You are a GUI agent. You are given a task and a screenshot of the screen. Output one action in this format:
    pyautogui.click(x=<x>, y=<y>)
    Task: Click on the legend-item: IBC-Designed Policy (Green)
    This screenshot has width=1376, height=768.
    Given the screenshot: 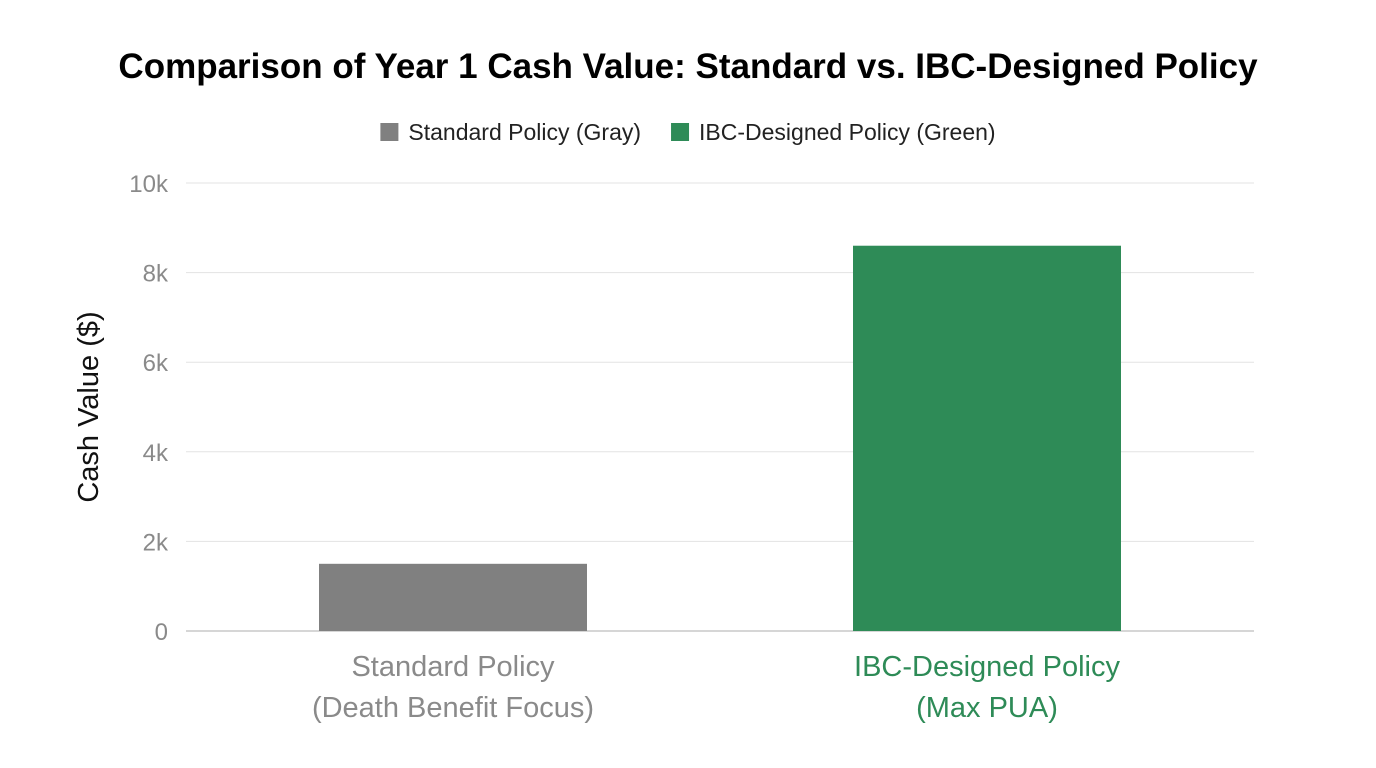 What is the action you would take?
    pyautogui.click(x=833, y=132)
    